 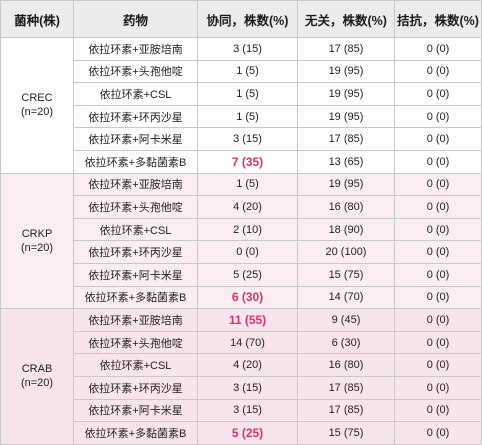 What do you see at coordinates (247, 252) in the screenshot?
I see `synergy-cell: 0 (0)` at bounding box center [247, 252].